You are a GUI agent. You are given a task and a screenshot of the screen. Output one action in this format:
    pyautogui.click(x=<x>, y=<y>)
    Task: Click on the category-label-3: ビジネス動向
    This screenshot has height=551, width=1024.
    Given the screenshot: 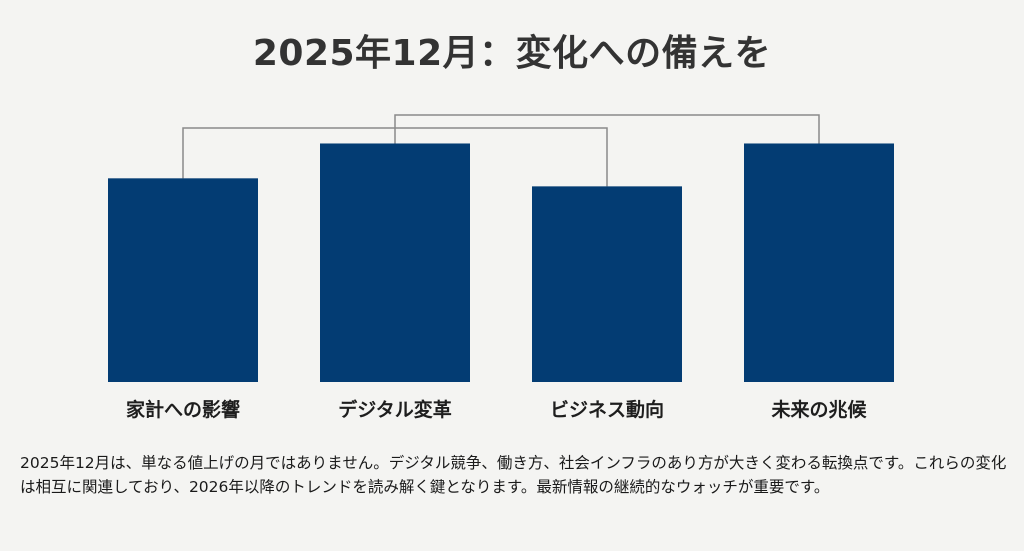 What is the action you would take?
    pyautogui.click(x=607, y=409)
    